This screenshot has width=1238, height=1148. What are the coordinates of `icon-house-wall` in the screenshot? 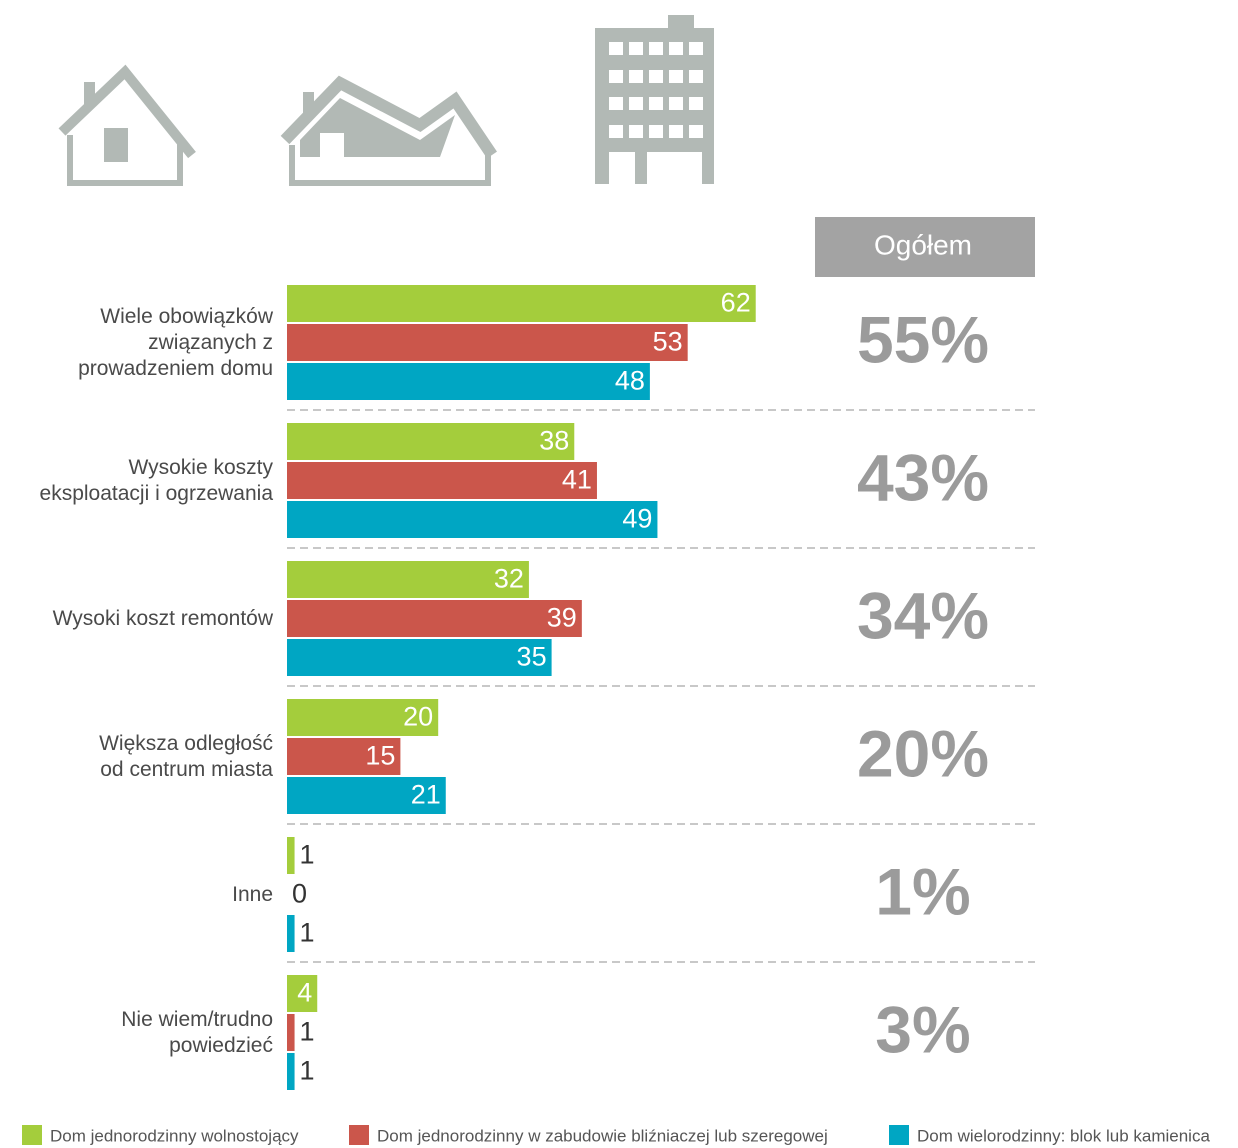 It's located at (125, 160).